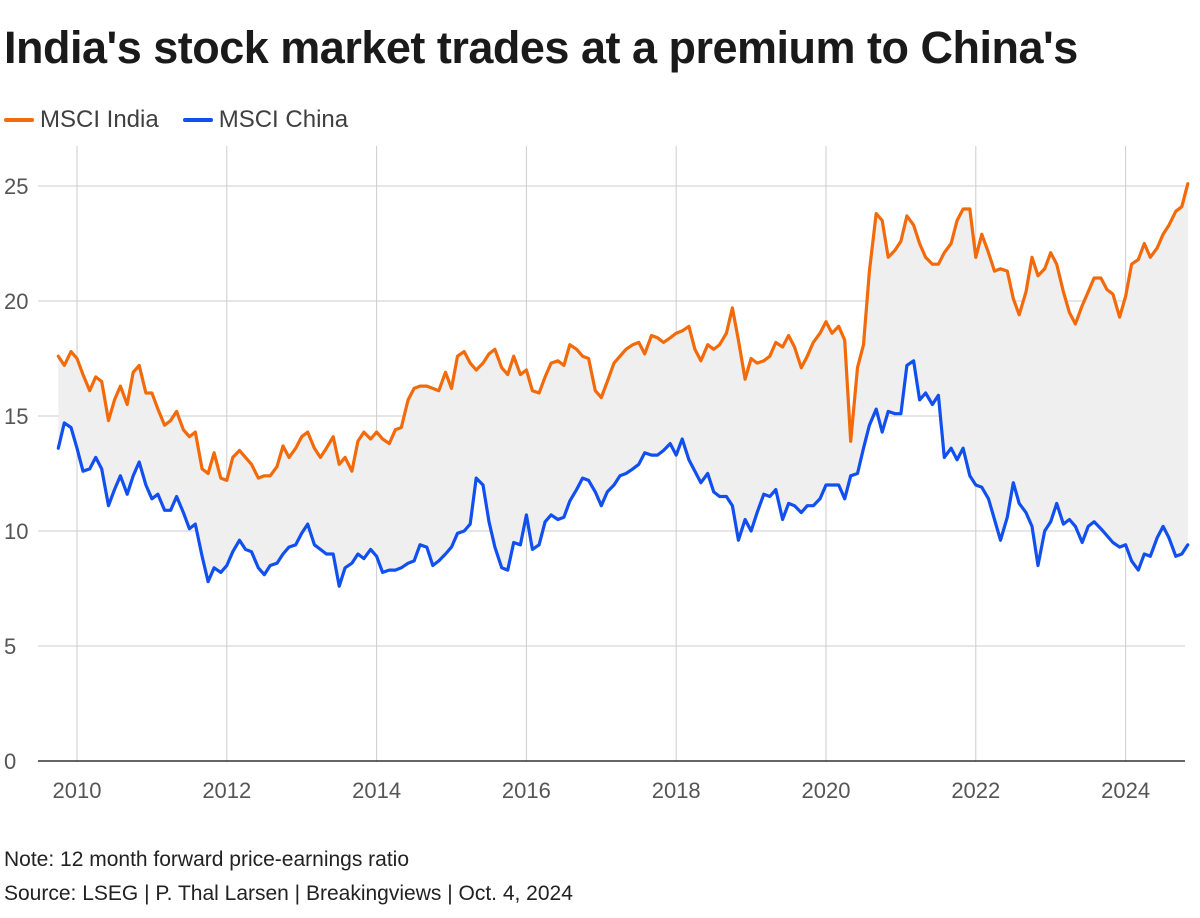 Image resolution: width=1200 pixels, height=918 pixels. Describe the element at coordinates (226, 790) in the screenshot. I see `x-tick-label-2012: 2012` at that location.